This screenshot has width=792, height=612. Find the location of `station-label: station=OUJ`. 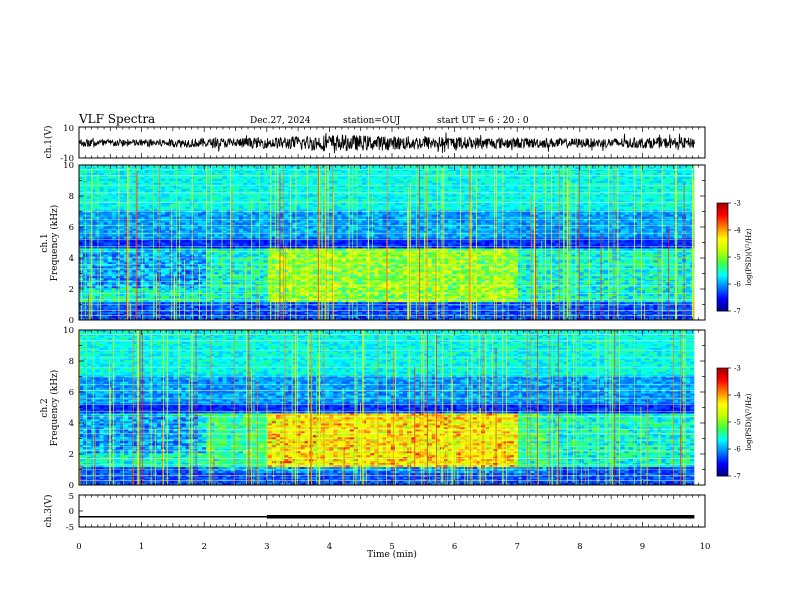

station-label: station=OUJ is located at coordinates (372, 121).